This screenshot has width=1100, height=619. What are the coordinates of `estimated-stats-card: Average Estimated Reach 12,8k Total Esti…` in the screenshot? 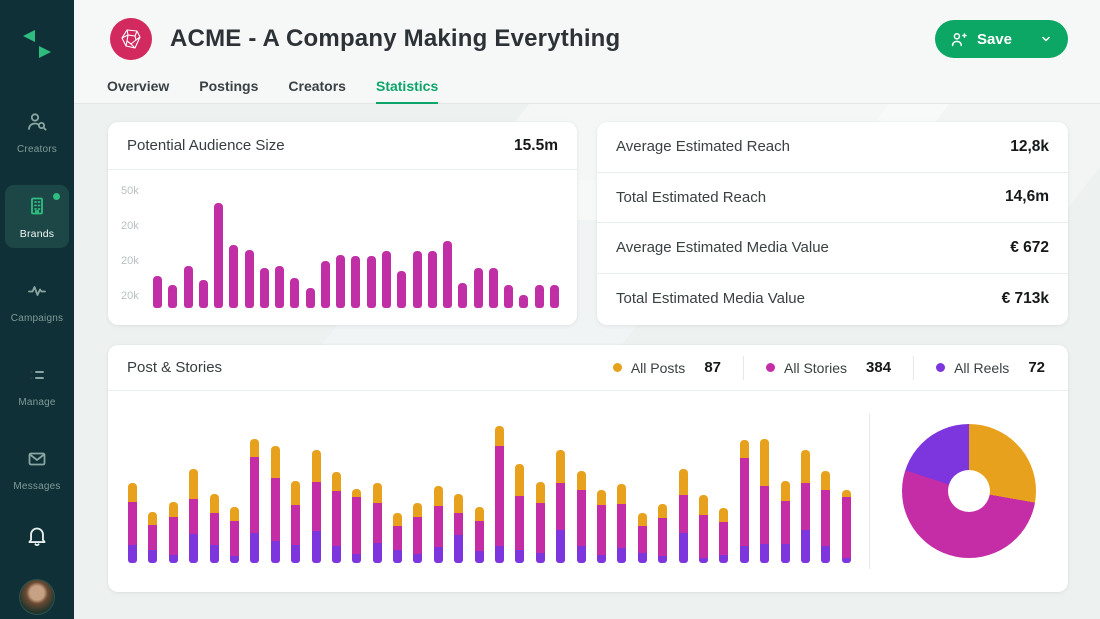 It's located at (832, 223).